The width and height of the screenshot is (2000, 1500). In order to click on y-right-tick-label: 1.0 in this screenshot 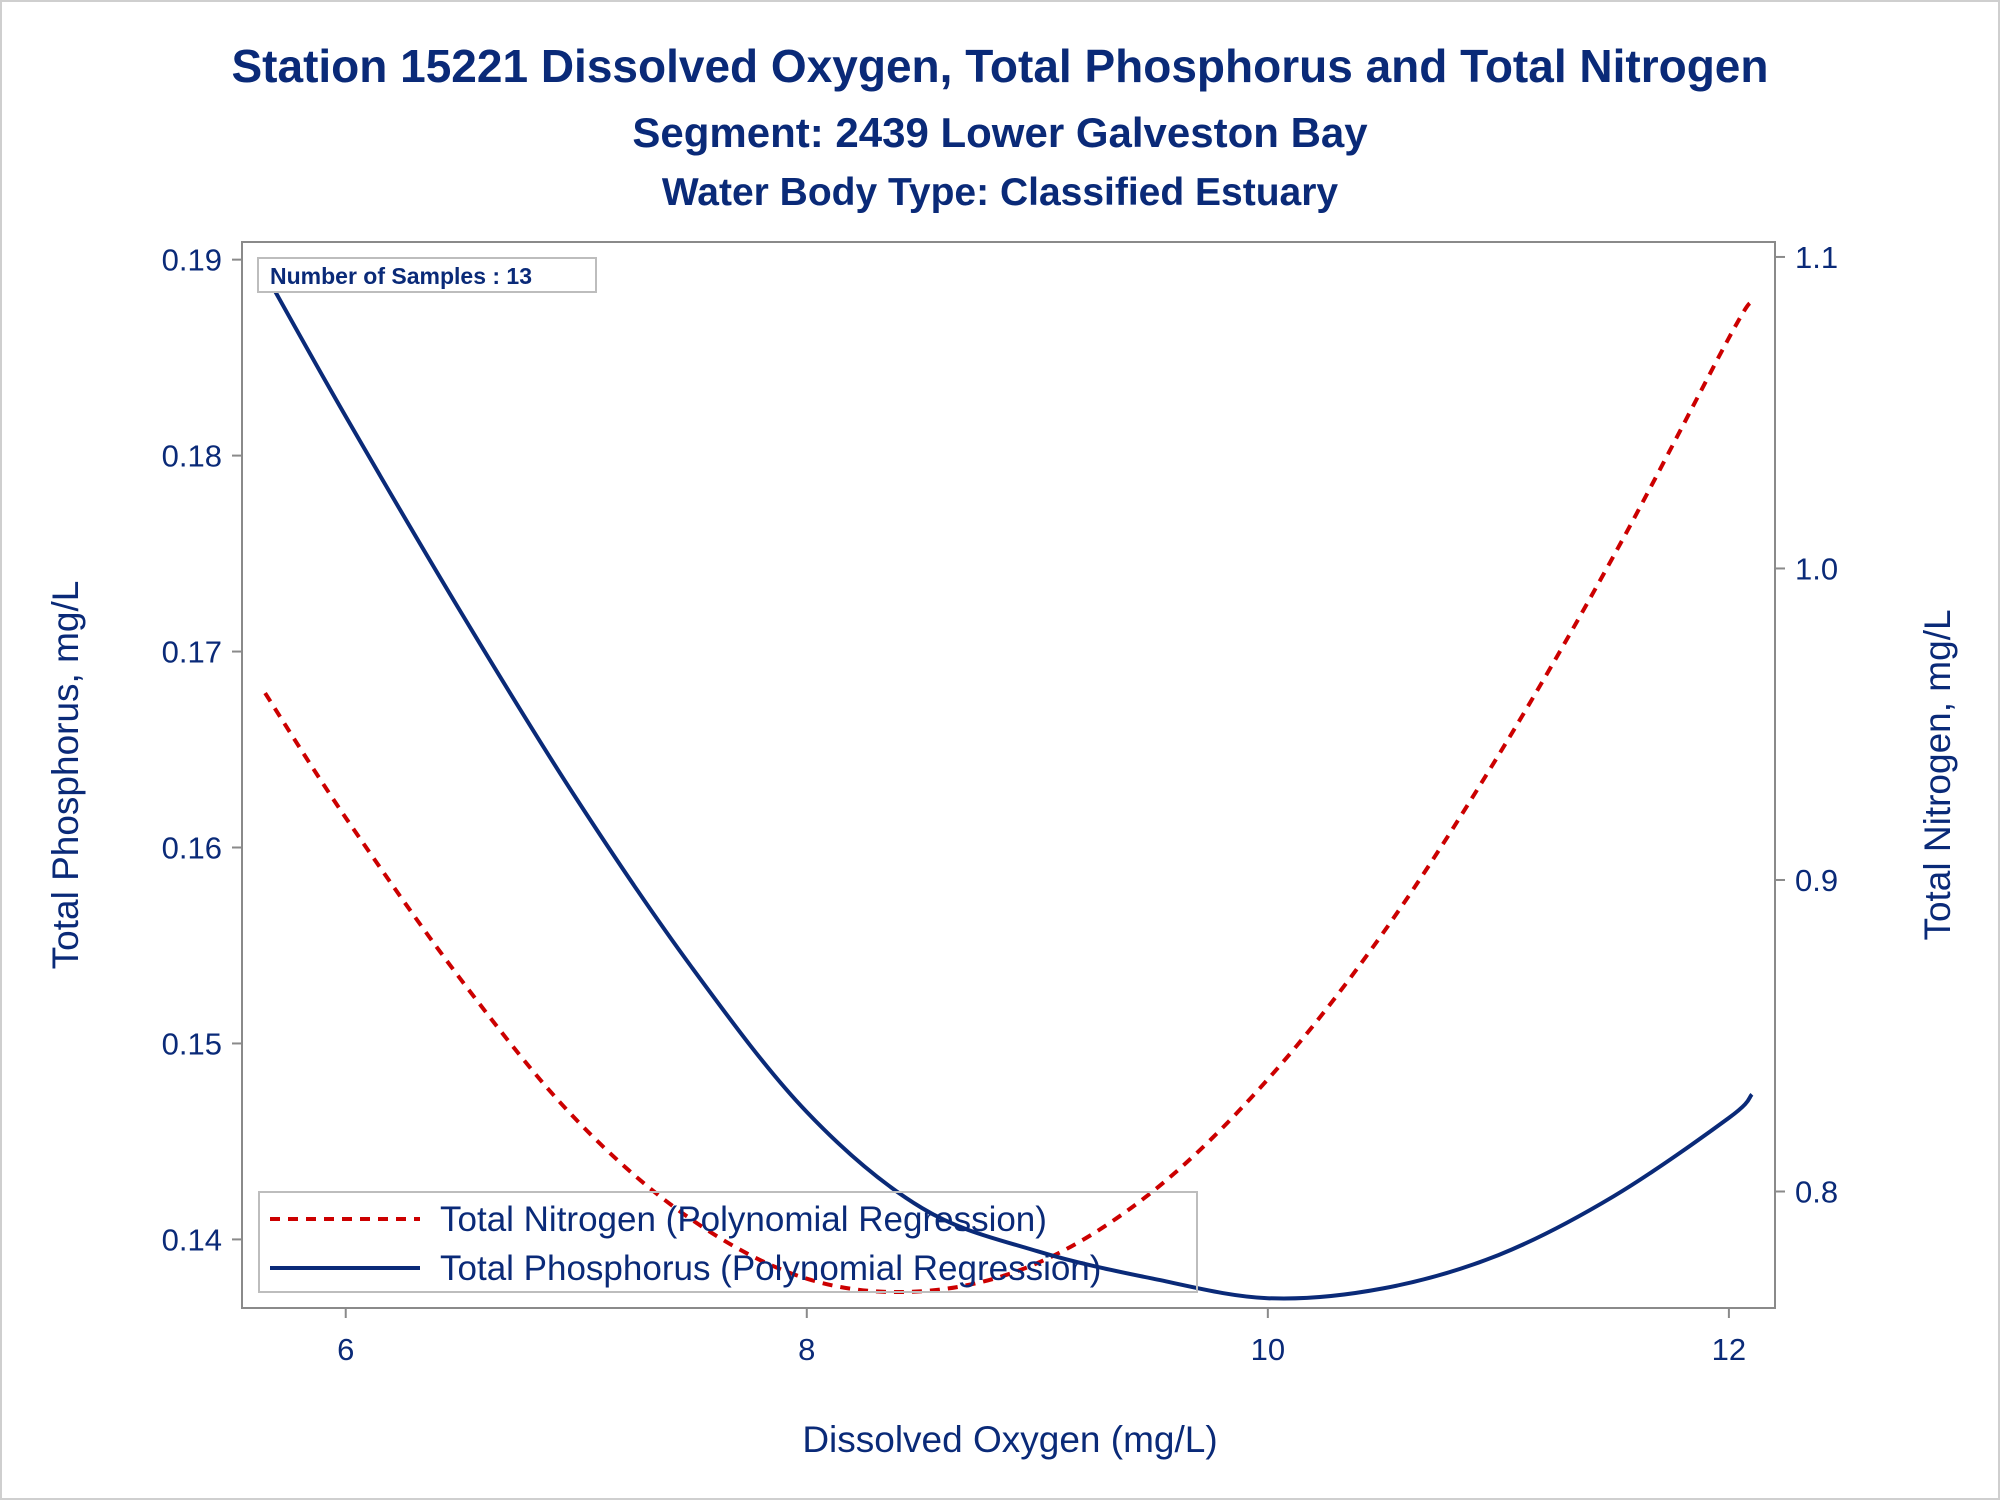, I will do `click(1816, 568)`.